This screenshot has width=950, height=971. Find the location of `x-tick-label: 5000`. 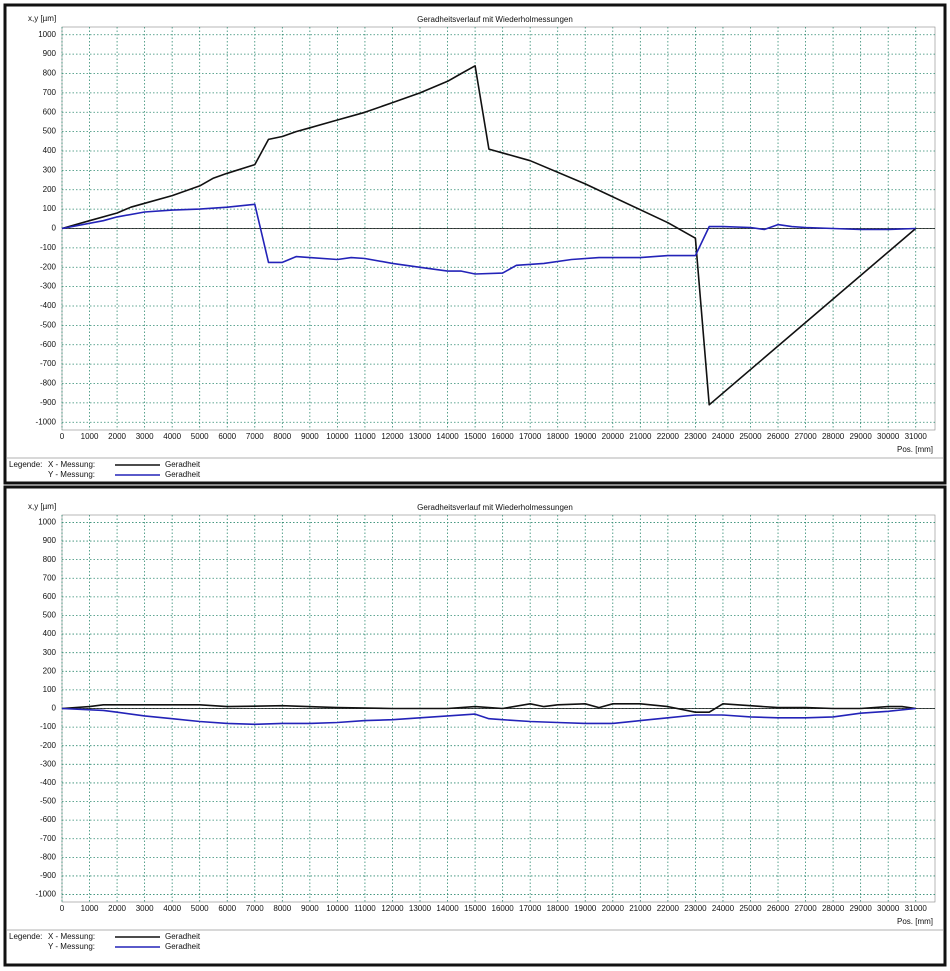

x-tick-label: 5000 is located at coordinates (200, 908).